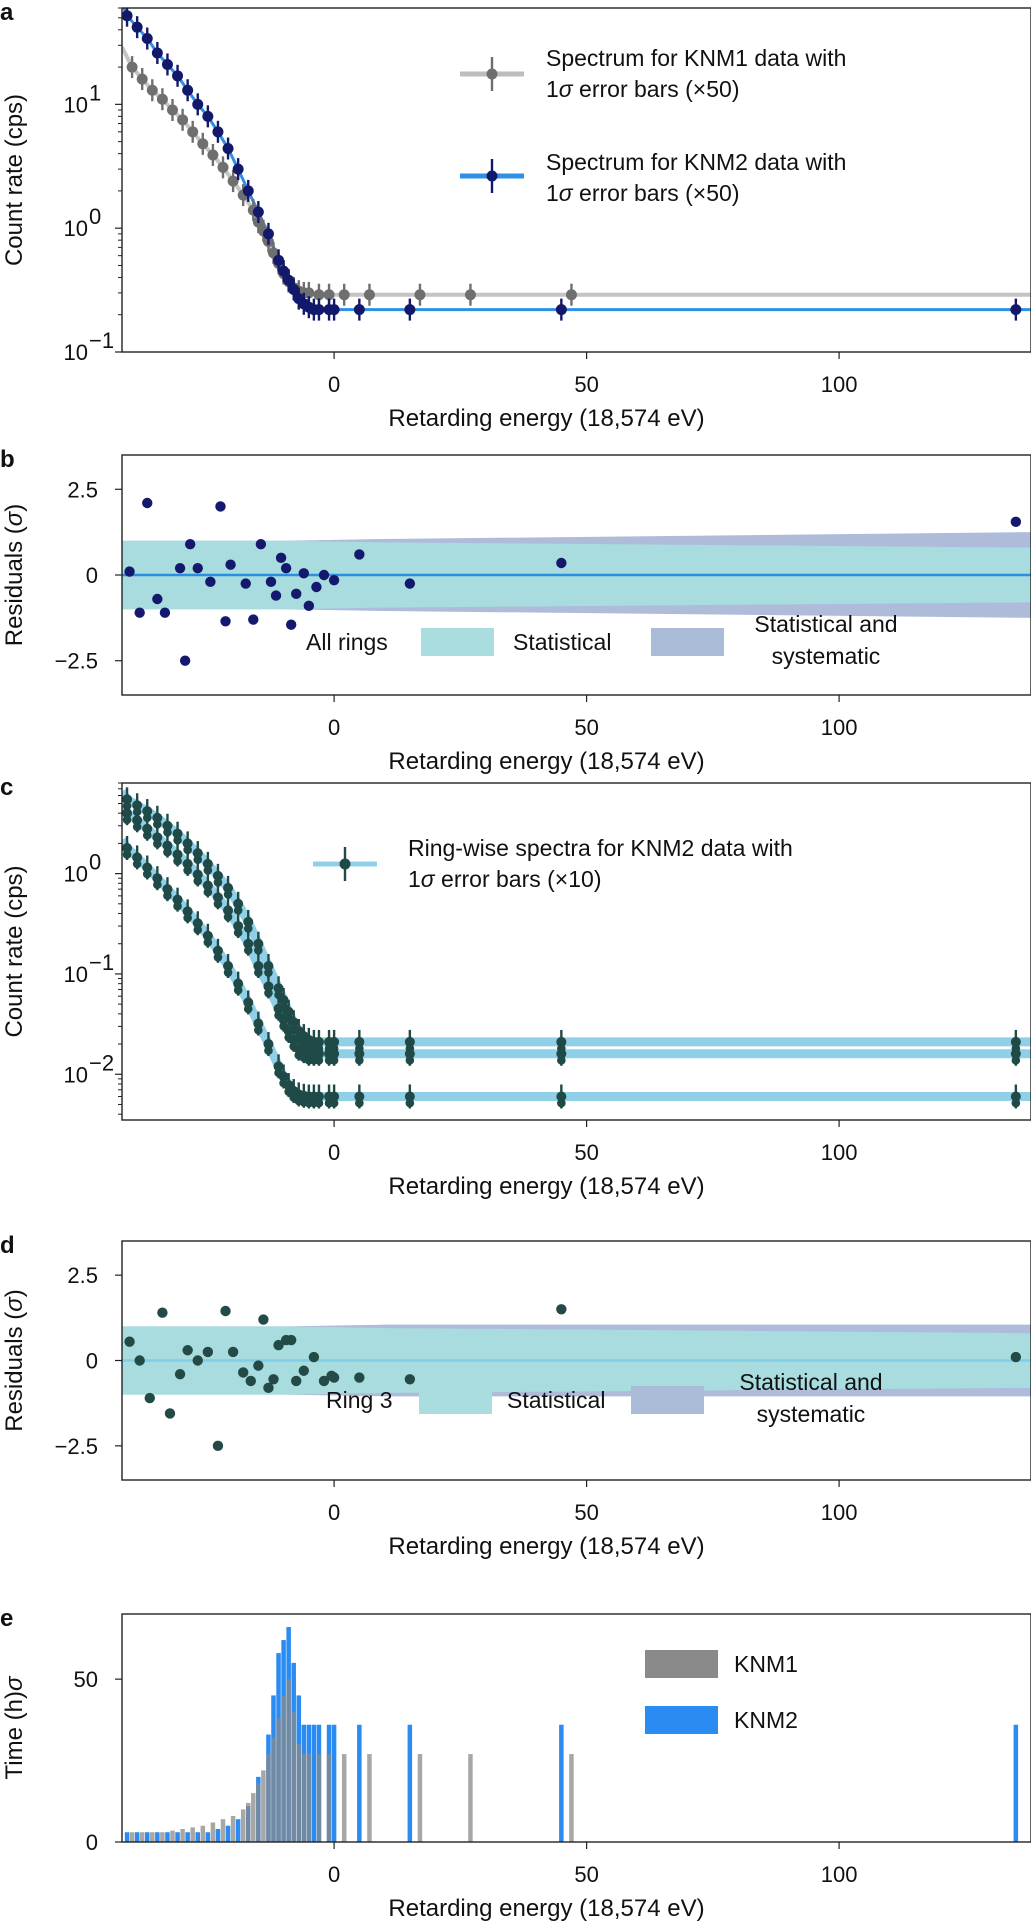 The width and height of the screenshot is (1031, 1926). I want to click on legend-text: Spectrum for KNM1 data with, so click(696, 58).